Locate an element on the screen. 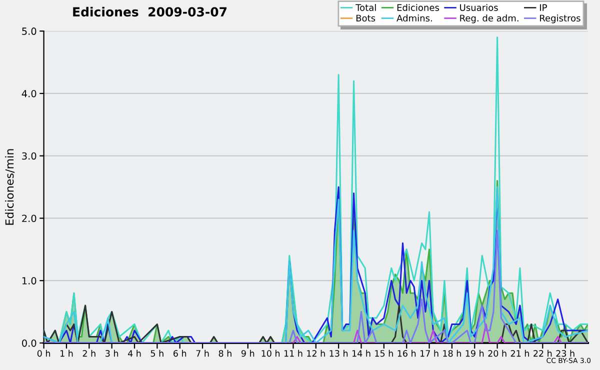  legend-label: Bots is located at coordinates (366, 18).